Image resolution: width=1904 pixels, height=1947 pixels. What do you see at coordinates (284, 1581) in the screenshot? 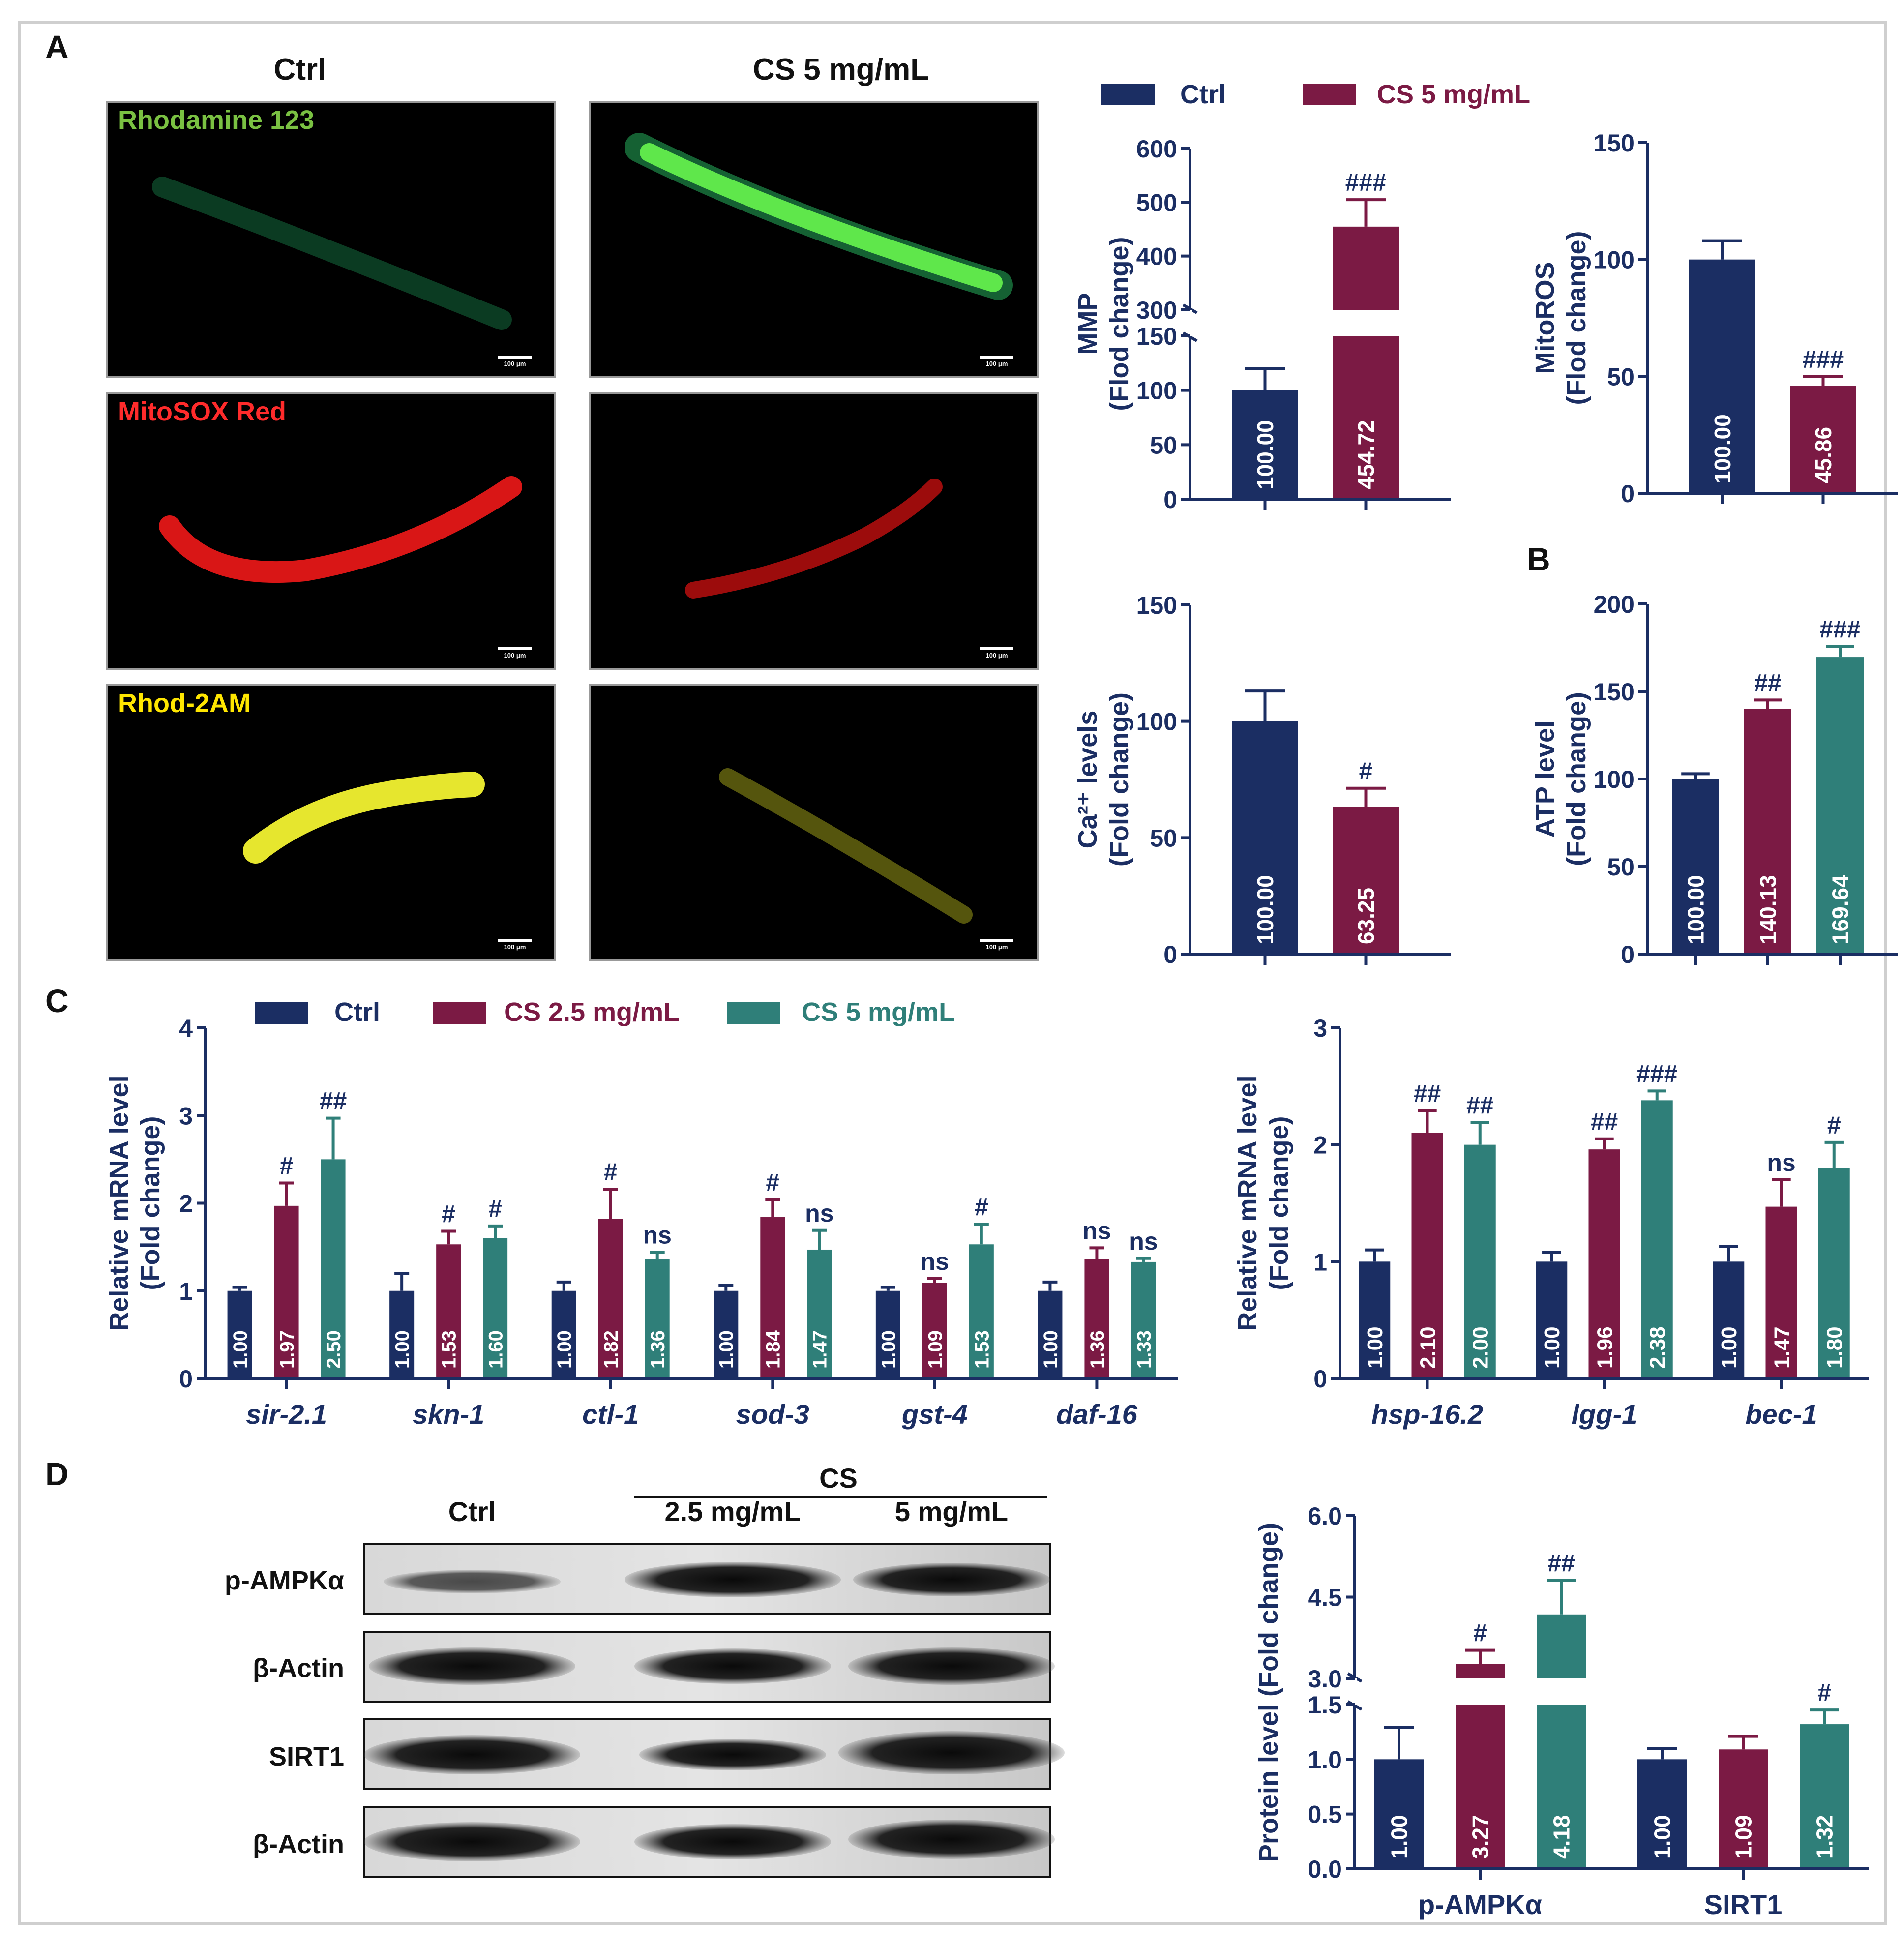
I see `blot-label-pampk: p-AMPKα` at bounding box center [284, 1581].